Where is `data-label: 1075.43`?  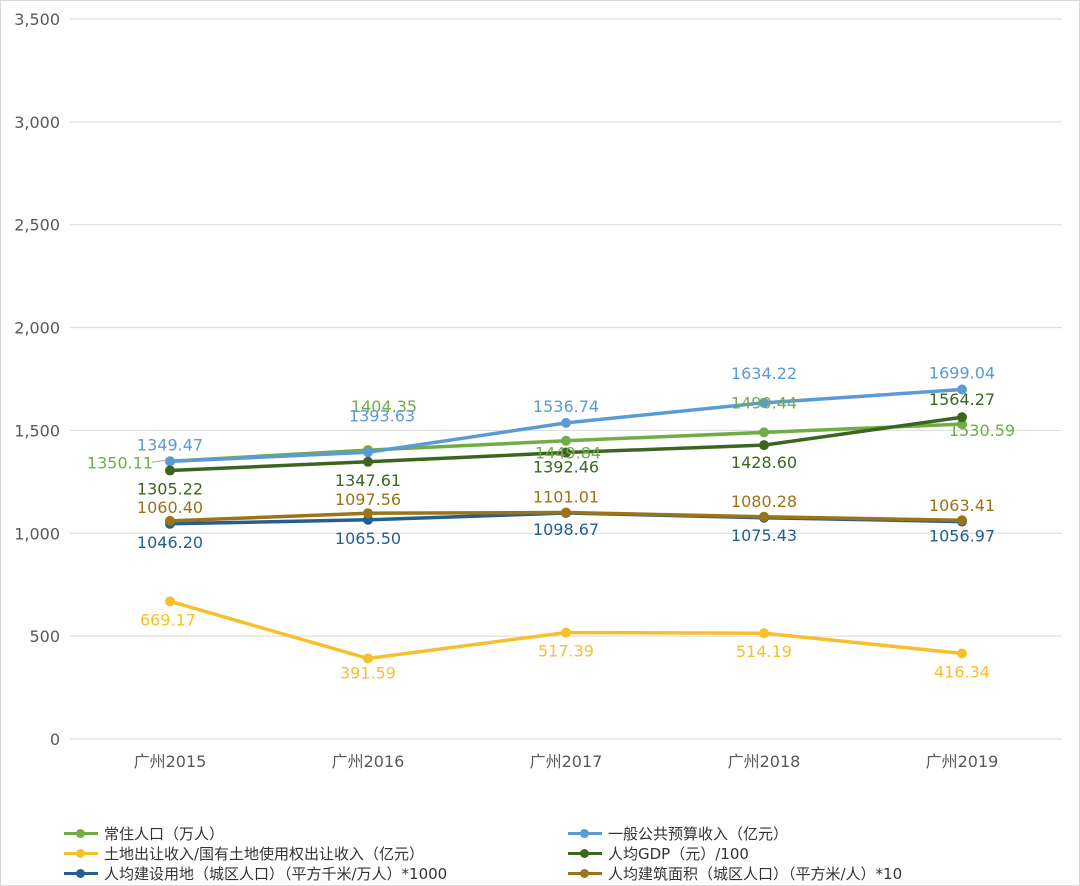
data-label: 1075.43 is located at coordinates (764, 535).